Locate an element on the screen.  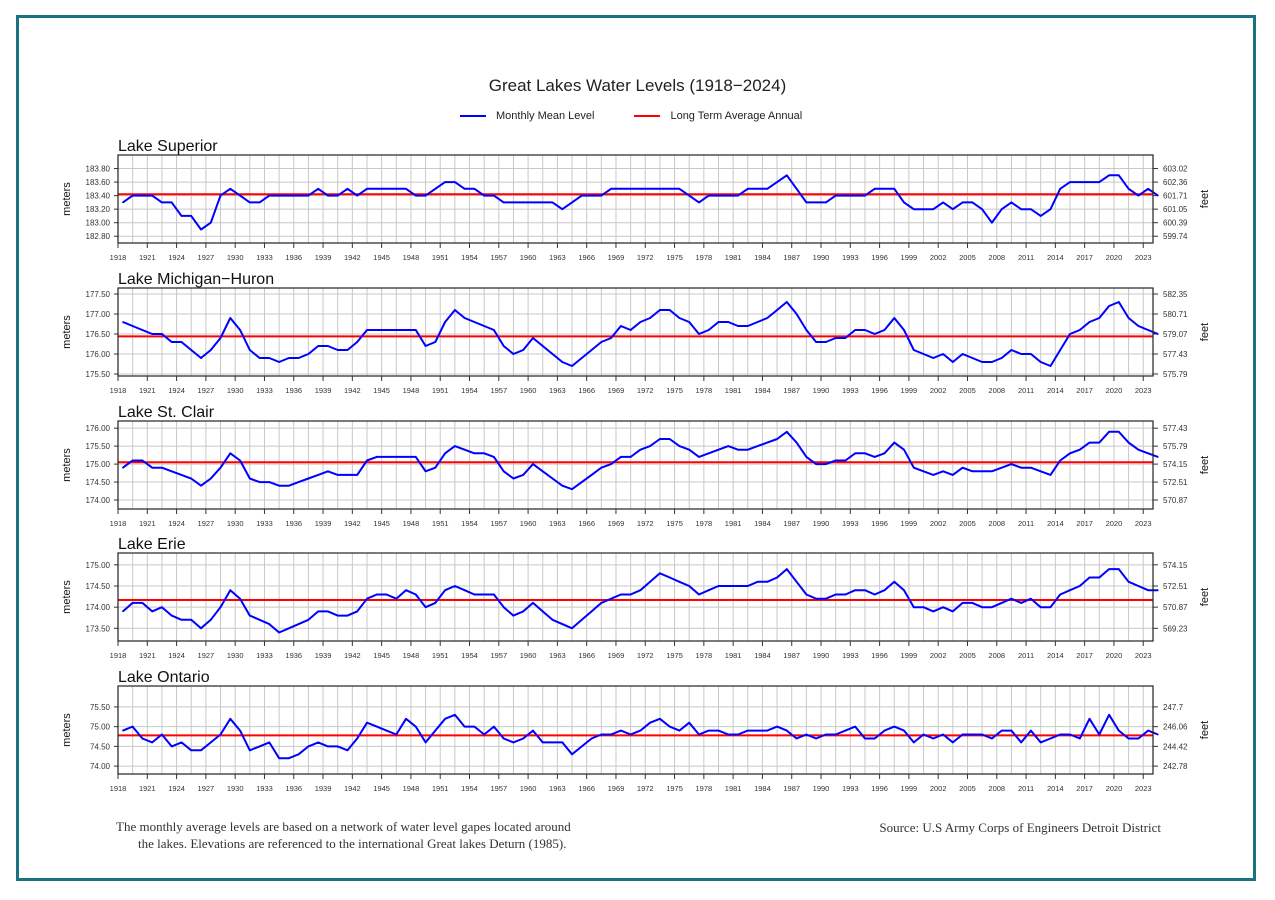
x-tick-label: 1987 is located at coordinates (791, 655).